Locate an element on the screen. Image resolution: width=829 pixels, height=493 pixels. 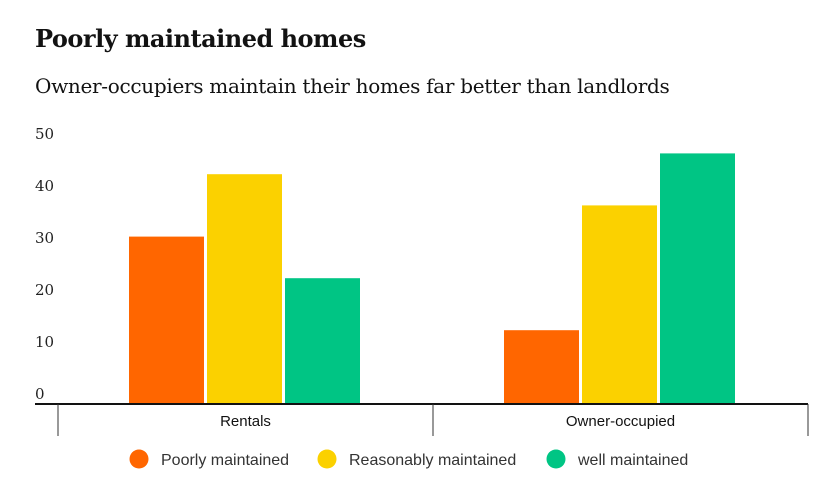
y-tick-label: 30 is located at coordinates (44, 238).